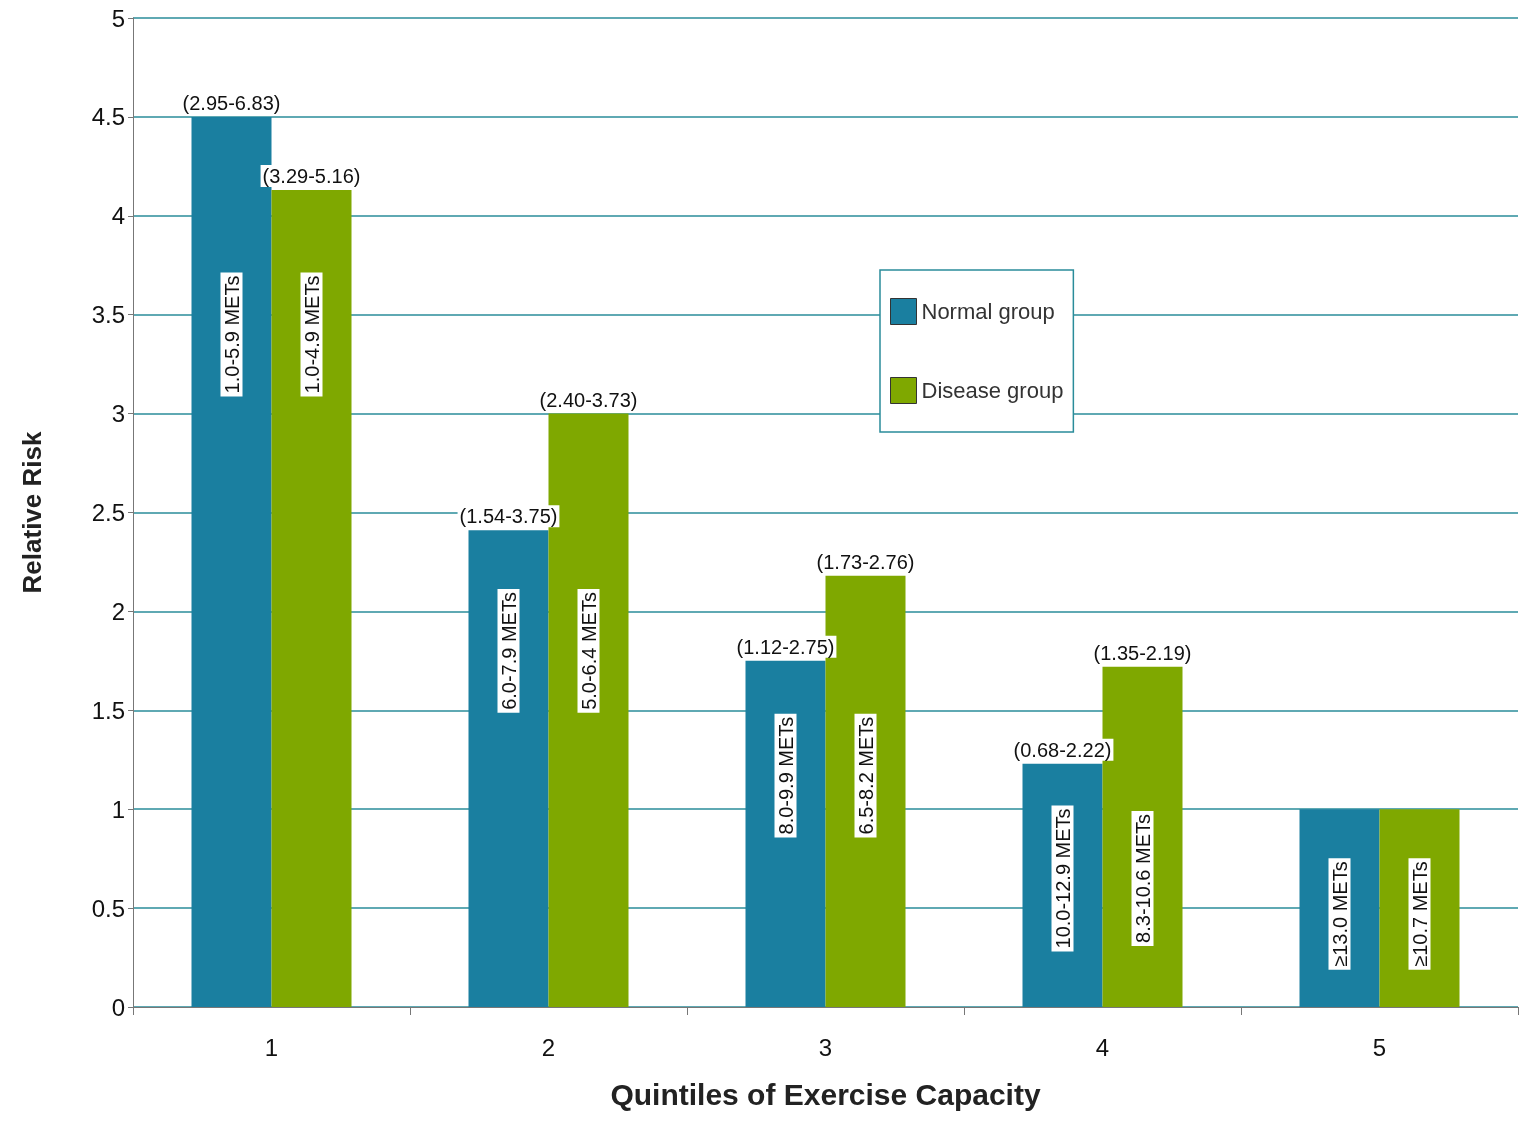  I want to click on annotation: ≥13.0 METs, so click(1339, 914).